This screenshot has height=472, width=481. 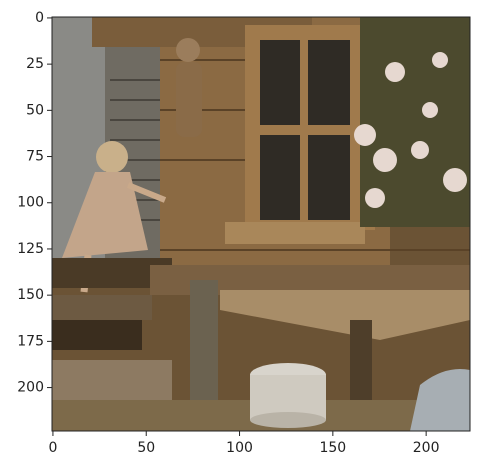 What do you see at coordinates (426, 448) in the screenshot?
I see `x-tick-label: 200` at bounding box center [426, 448].